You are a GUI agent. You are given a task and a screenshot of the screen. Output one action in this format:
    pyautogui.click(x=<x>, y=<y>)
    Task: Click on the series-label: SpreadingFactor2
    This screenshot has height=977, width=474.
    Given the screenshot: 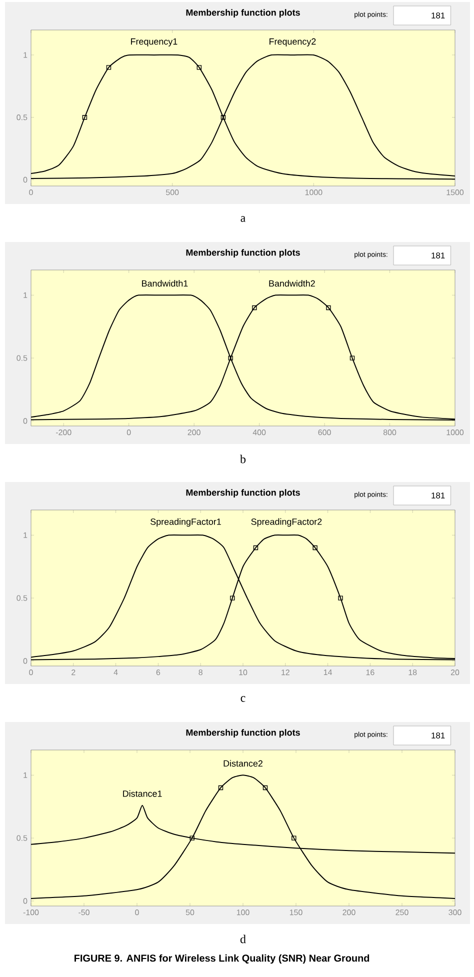 What is the action you would take?
    pyautogui.click(x=286, y=522)
    